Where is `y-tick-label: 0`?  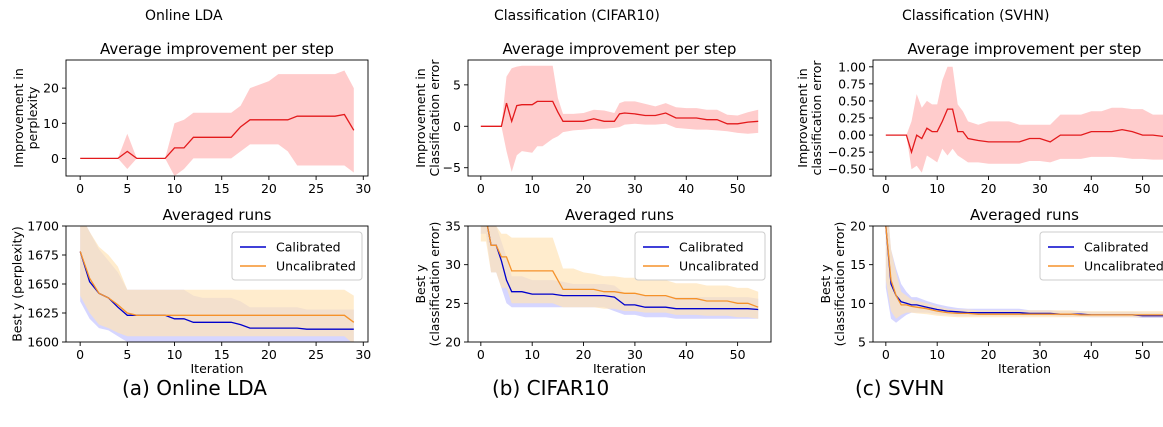
y-tick-label: 0 is located at coordinates (55, 158).